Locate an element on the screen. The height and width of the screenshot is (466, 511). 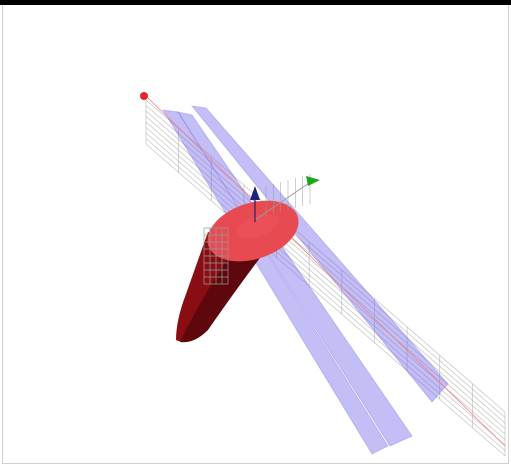
y-axis-arrow is located at coordinates (287, 198).